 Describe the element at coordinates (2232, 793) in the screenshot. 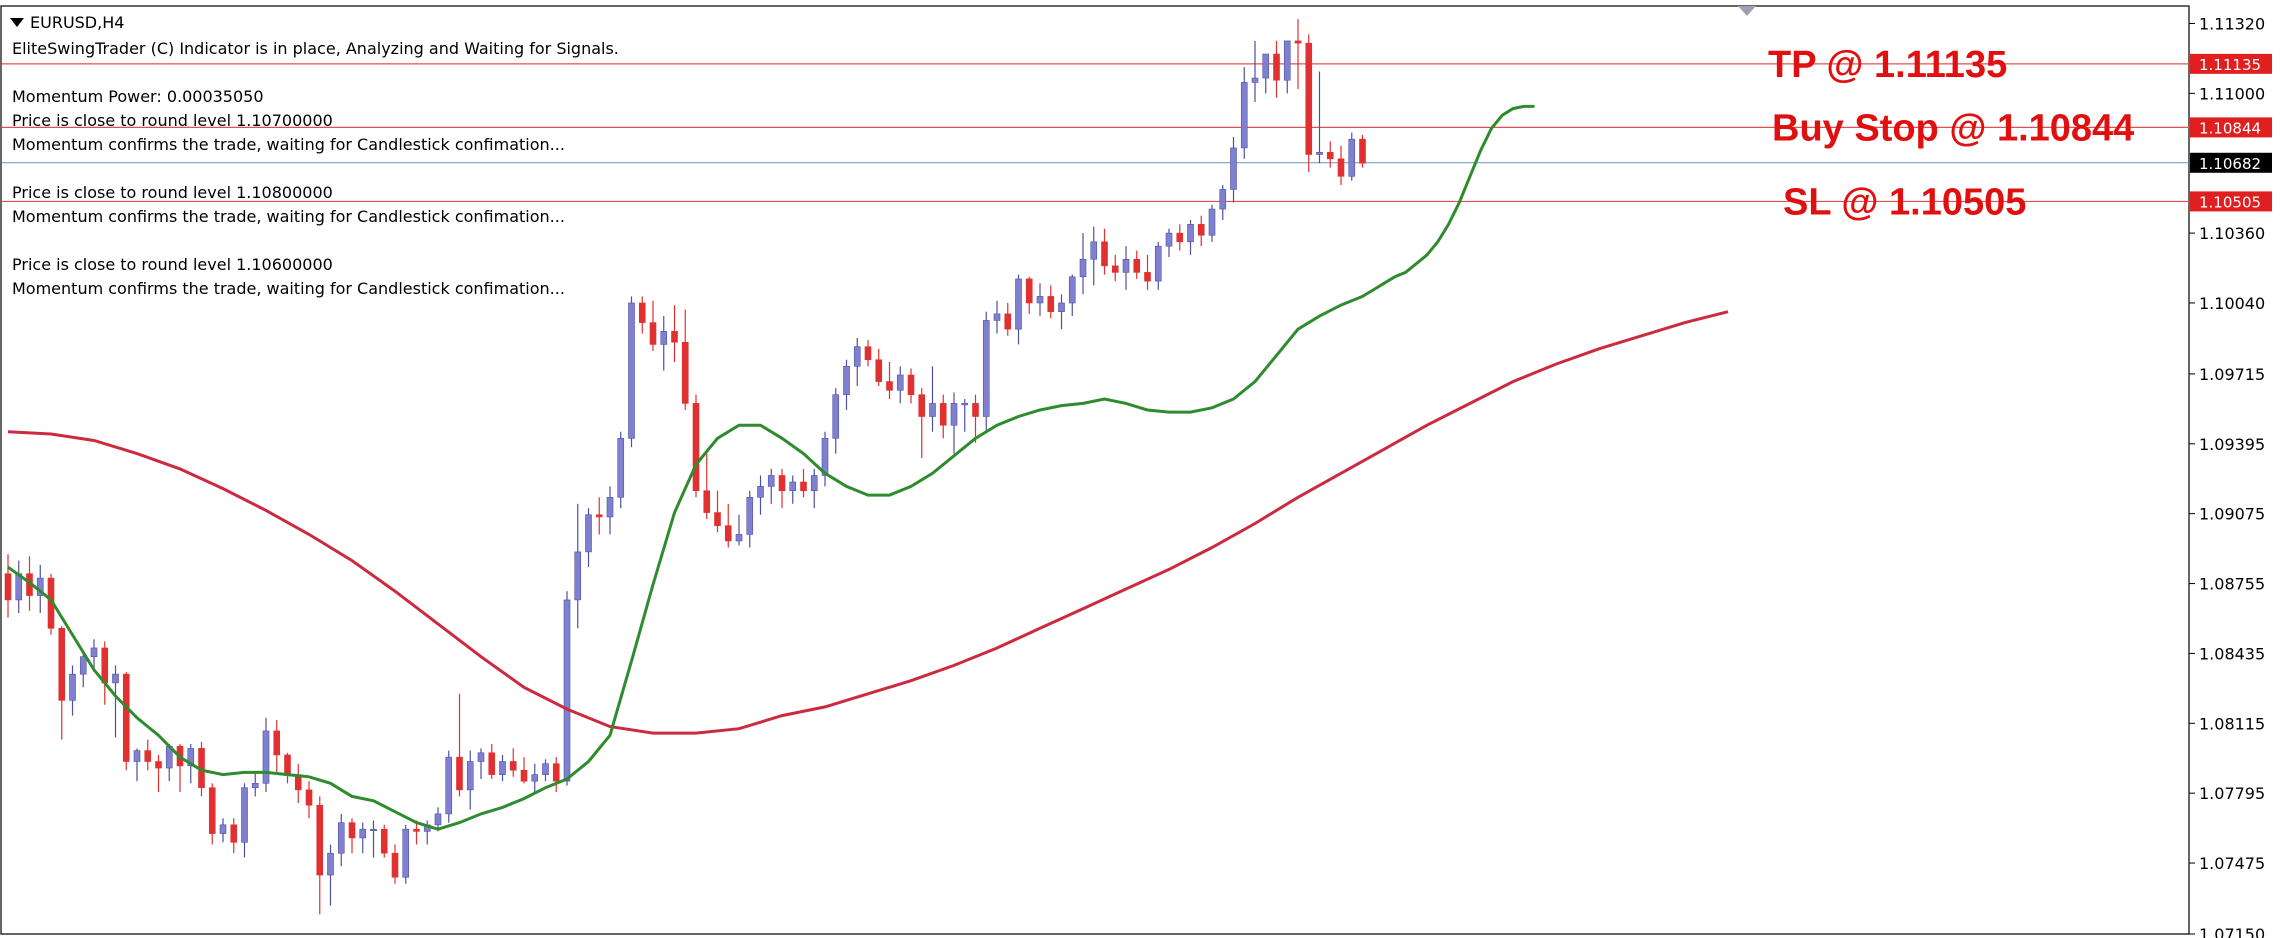

I see `y-tick-label: 1.07795` at that location.